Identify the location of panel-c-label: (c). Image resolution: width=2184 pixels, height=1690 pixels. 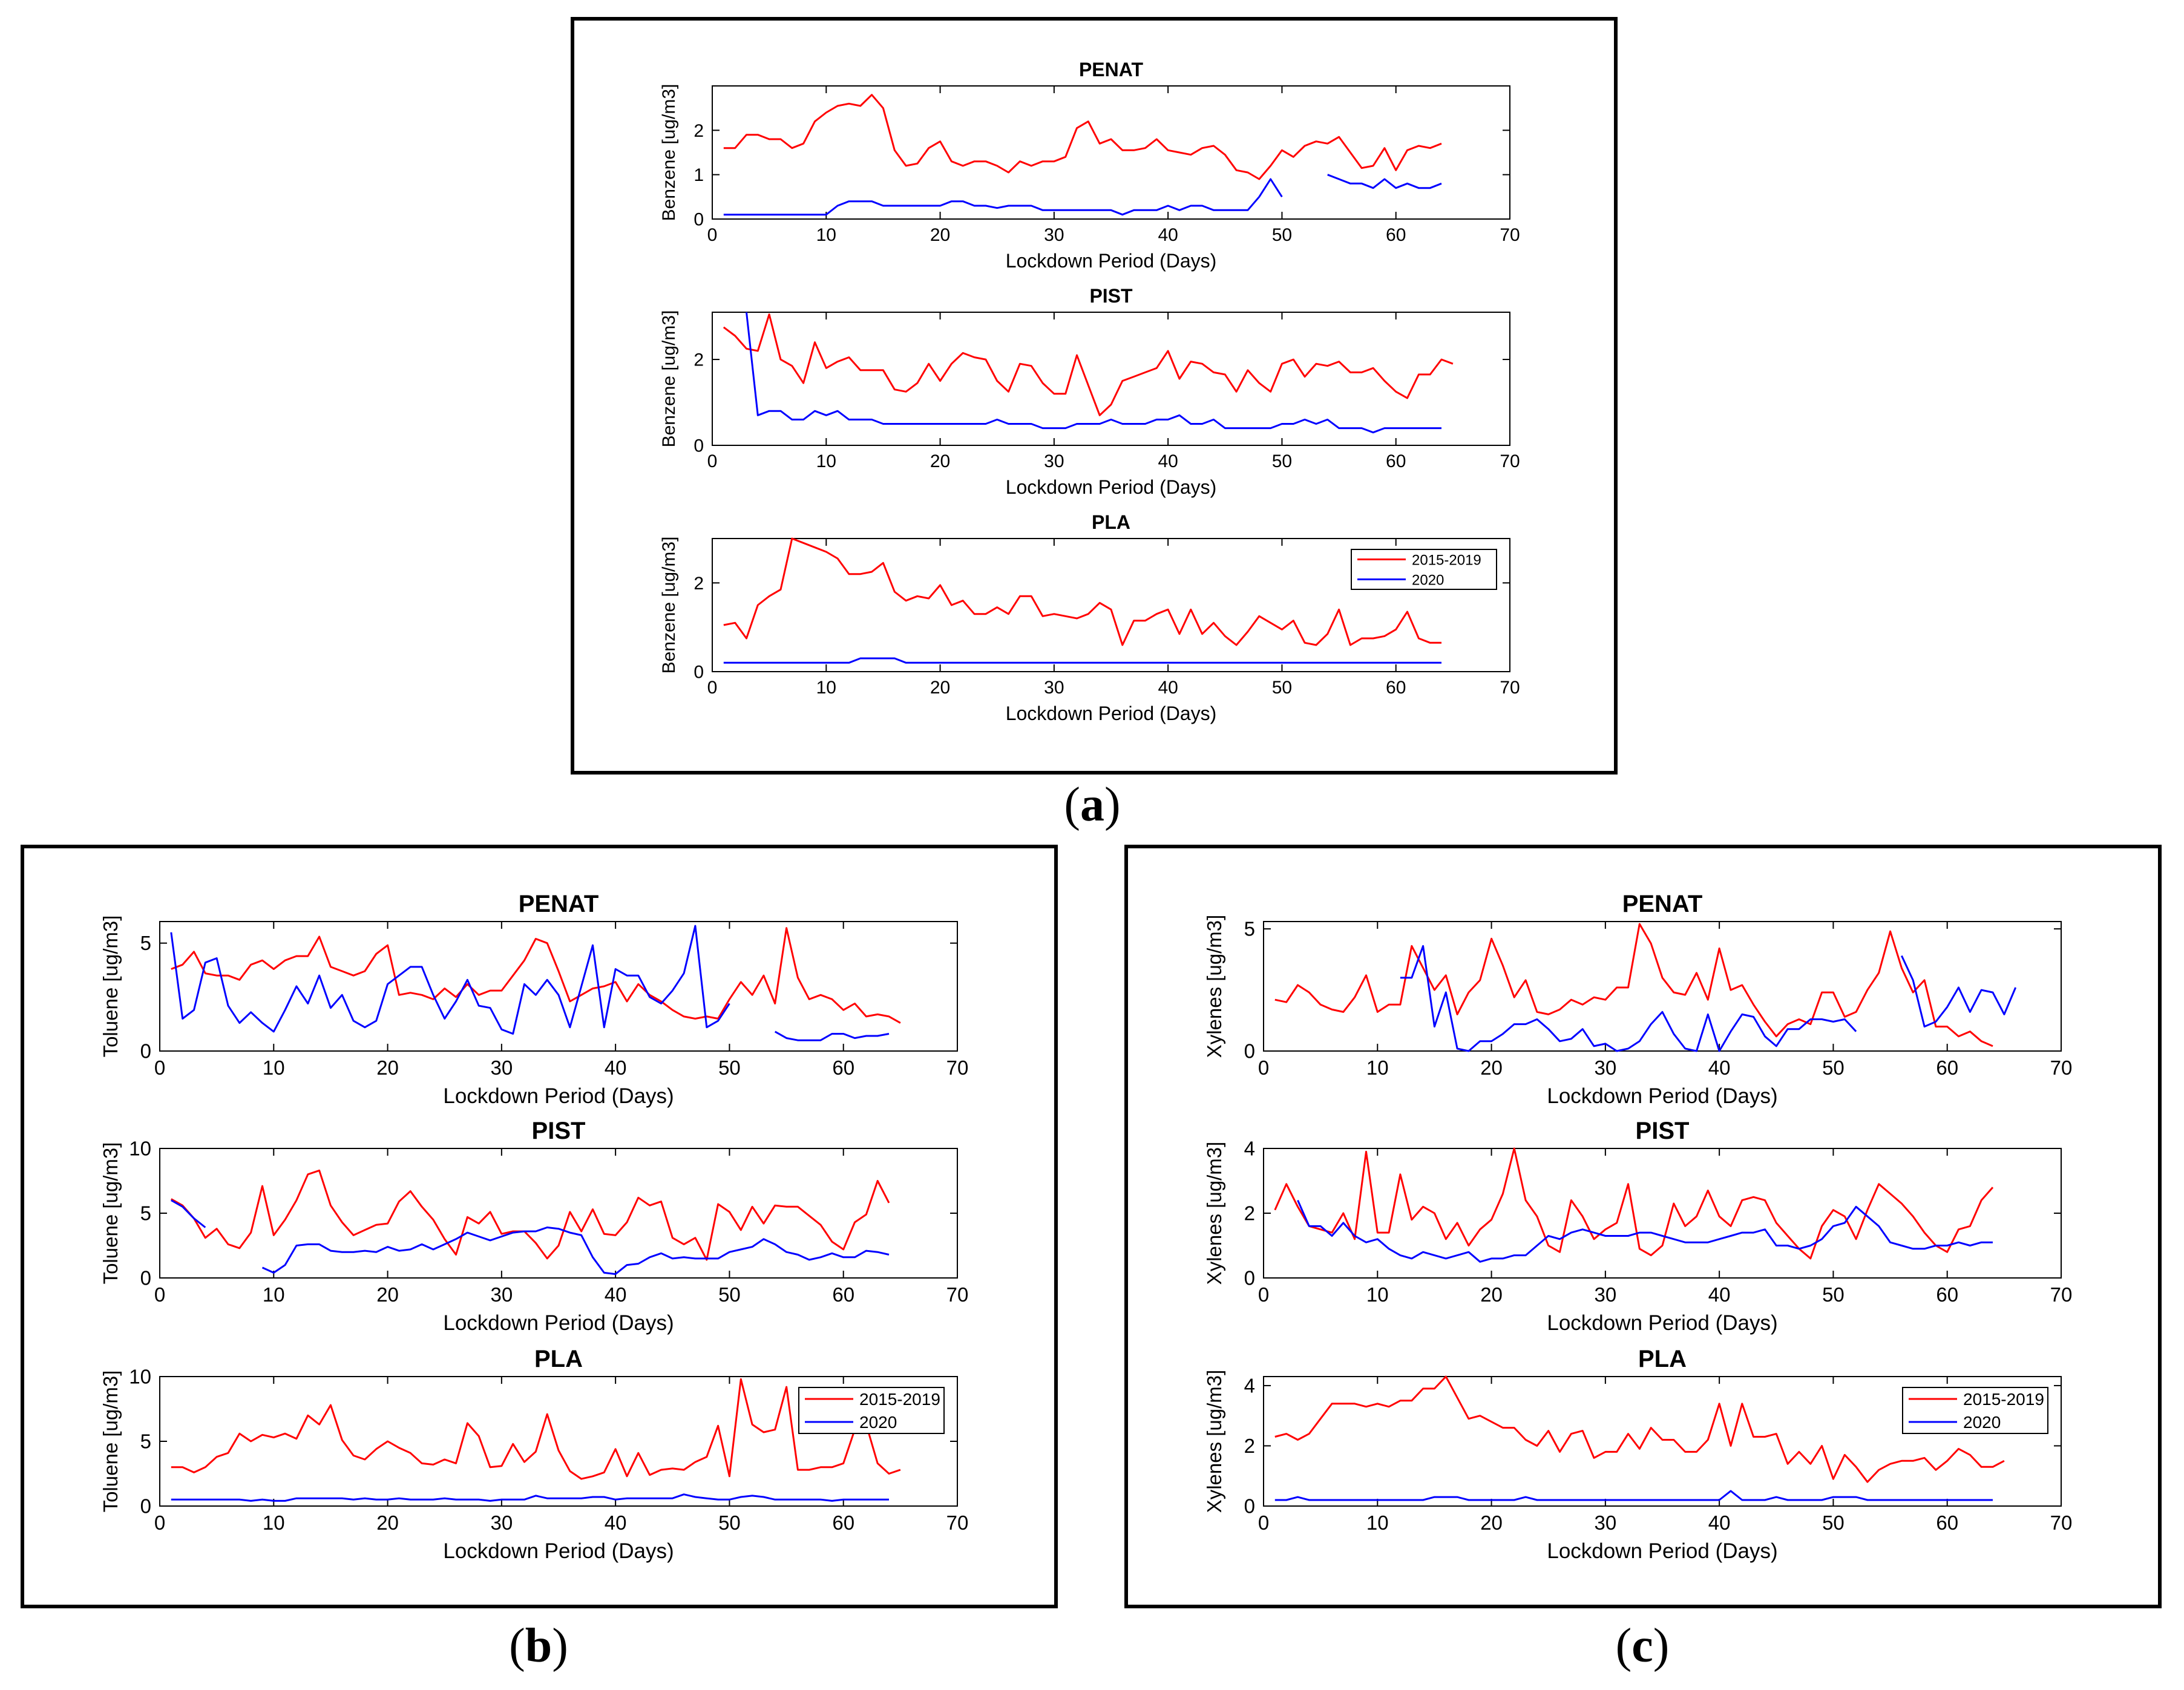
(1642, 1645).